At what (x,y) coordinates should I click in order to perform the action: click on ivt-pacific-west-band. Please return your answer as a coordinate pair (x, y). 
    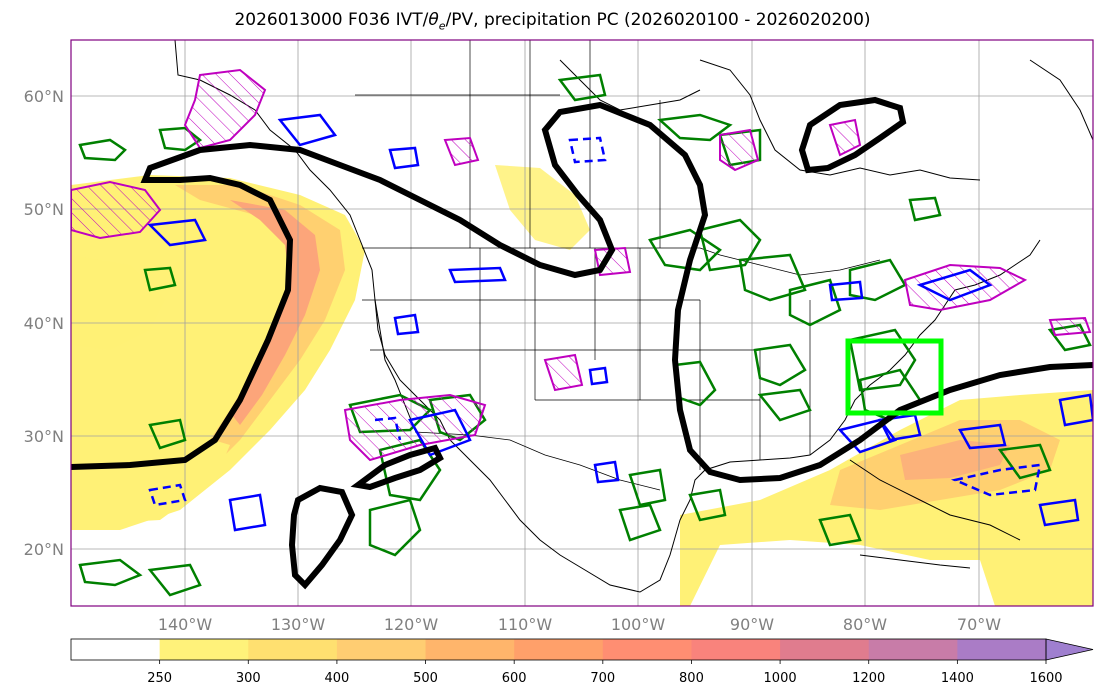
    Looking at the image, I should click on (118, 302).